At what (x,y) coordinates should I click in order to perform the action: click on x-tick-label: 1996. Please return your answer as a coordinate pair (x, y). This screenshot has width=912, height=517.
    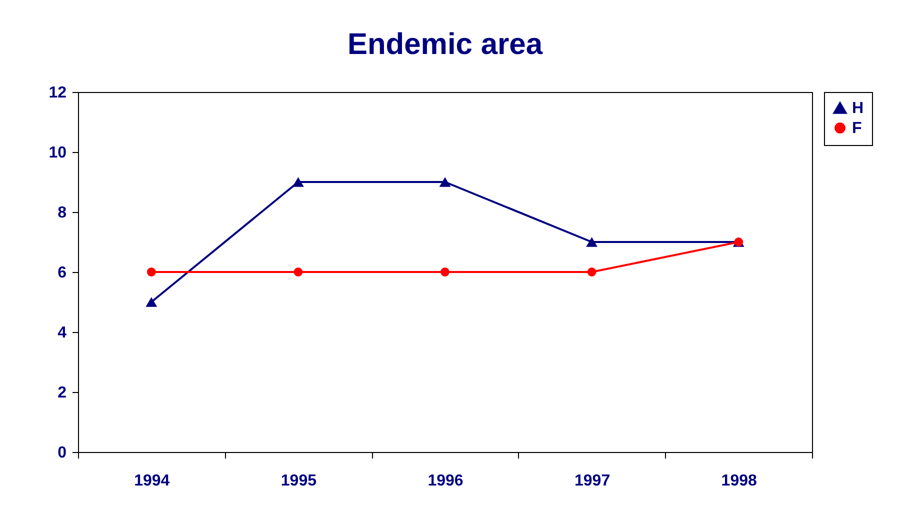
    Looking at the image, I should click on (446, 481).